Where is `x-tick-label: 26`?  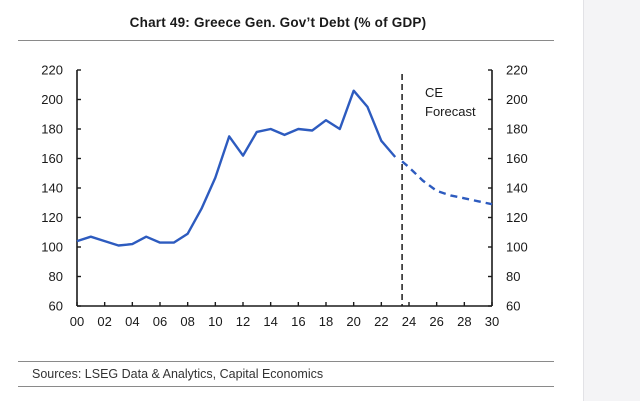
x-tick-label: 26 is located at coordinates (436, 321).